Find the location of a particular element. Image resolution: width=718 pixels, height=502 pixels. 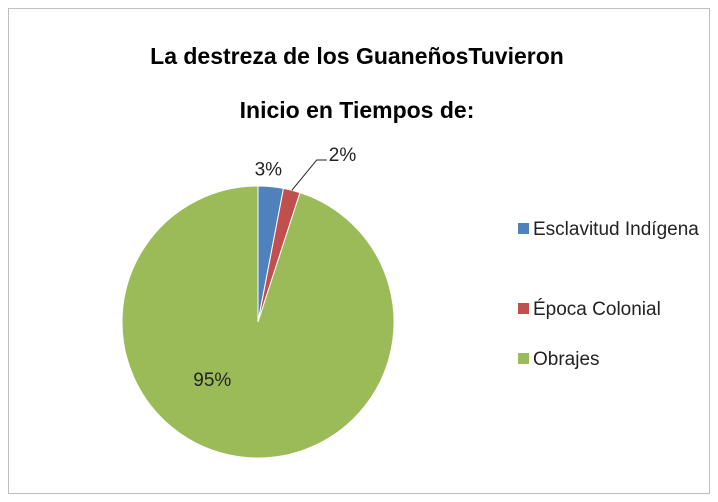

chart-title: La destreza de los GuaneñosTuvieron is located at coordinates (357, 56).